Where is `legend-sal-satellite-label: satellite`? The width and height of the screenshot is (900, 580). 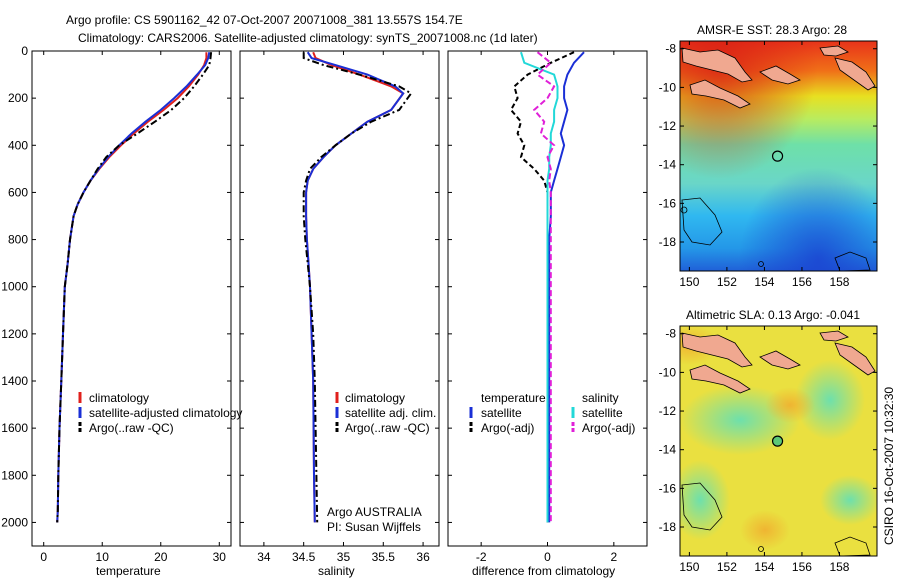
legend-sal-satellite-label: satellite is located at coordinates (602, 413).